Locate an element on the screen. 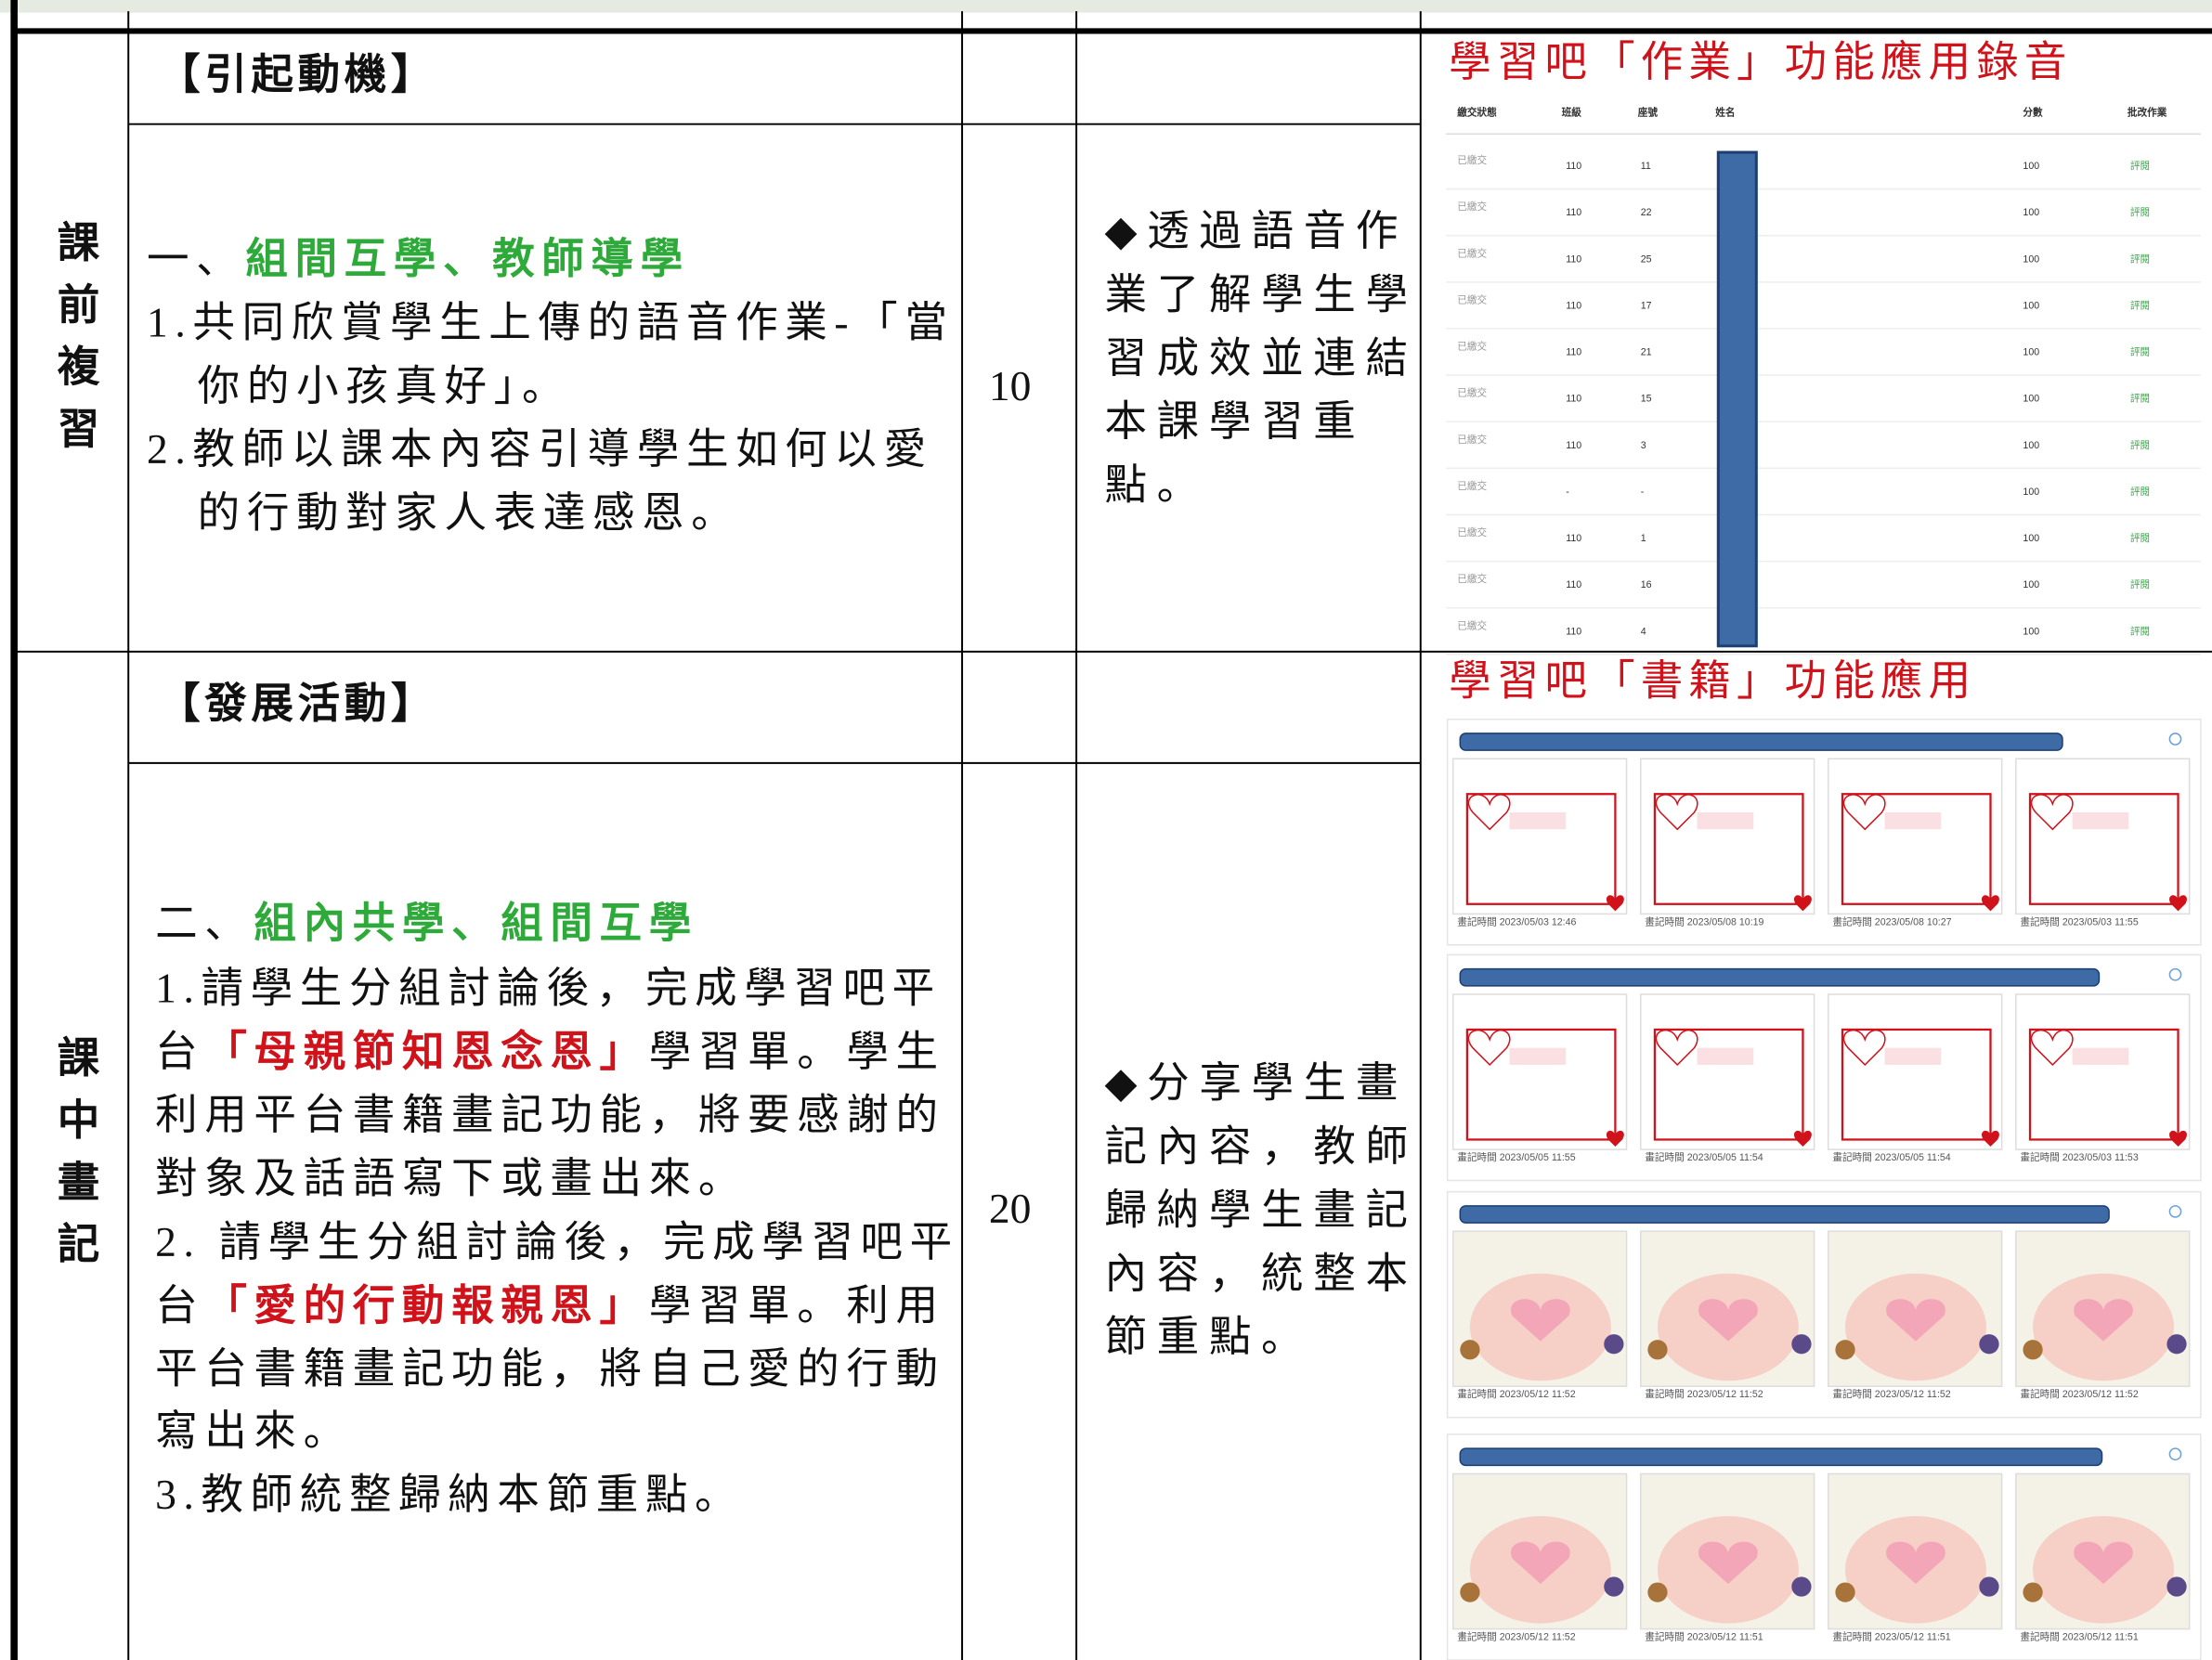 This screenshot has width=2212, height=1660. content-line: 1.請學生分組討論後，完成學習吧平 is located at coordinates (548, 988).